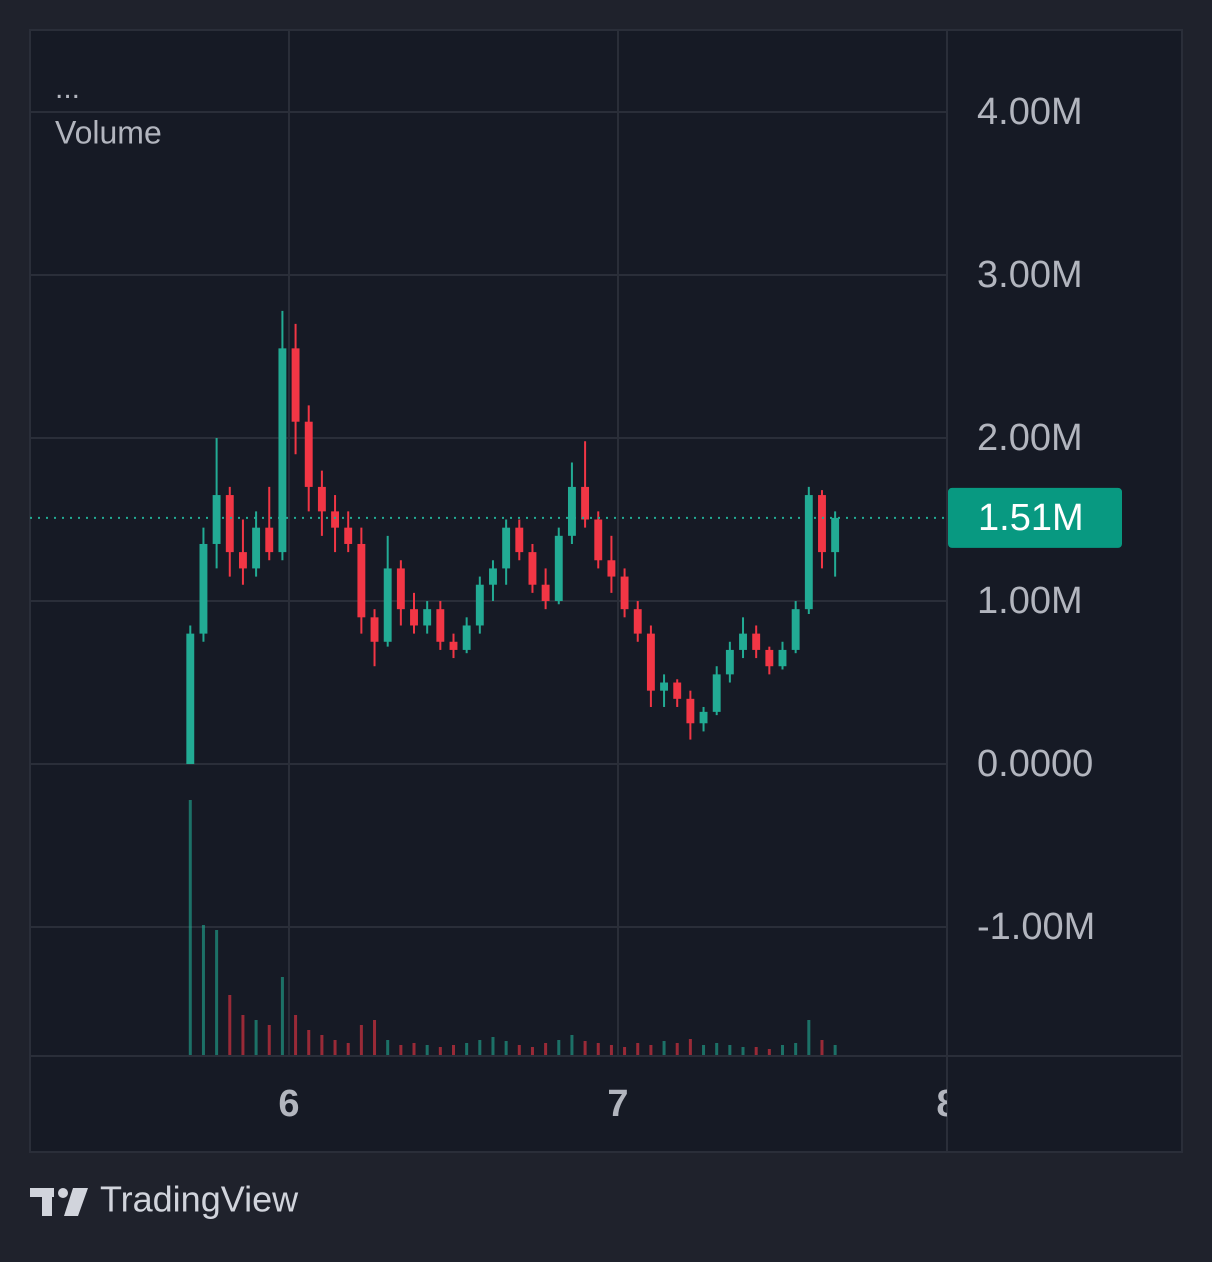 The height and width of the screenshot is (1262, 1212). What do you see at coordinates (1036, 927) in the screenshot?
I see `y-tick-label: -1.00M` at bounding box center [1036, 927].